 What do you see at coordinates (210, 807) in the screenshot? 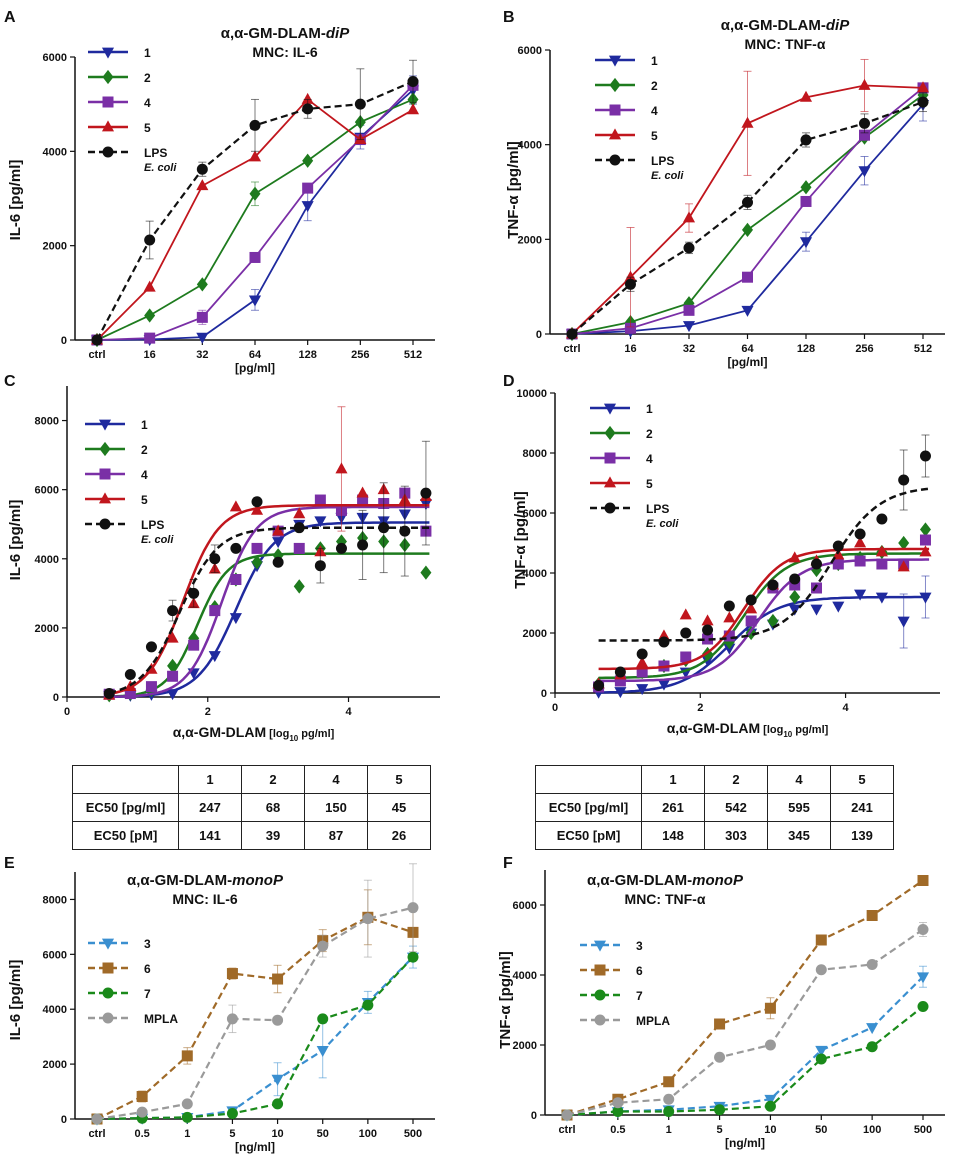
I see `table-cell: 247` at bounding box center [210, 807].